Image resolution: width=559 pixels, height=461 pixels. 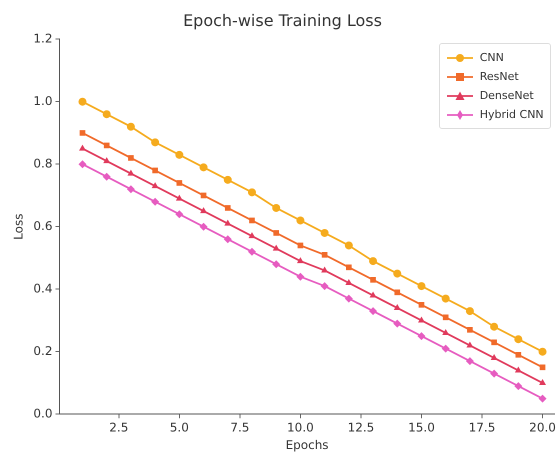 I want to click on x-tick-label: 10.0, so click(x=300, y=427).